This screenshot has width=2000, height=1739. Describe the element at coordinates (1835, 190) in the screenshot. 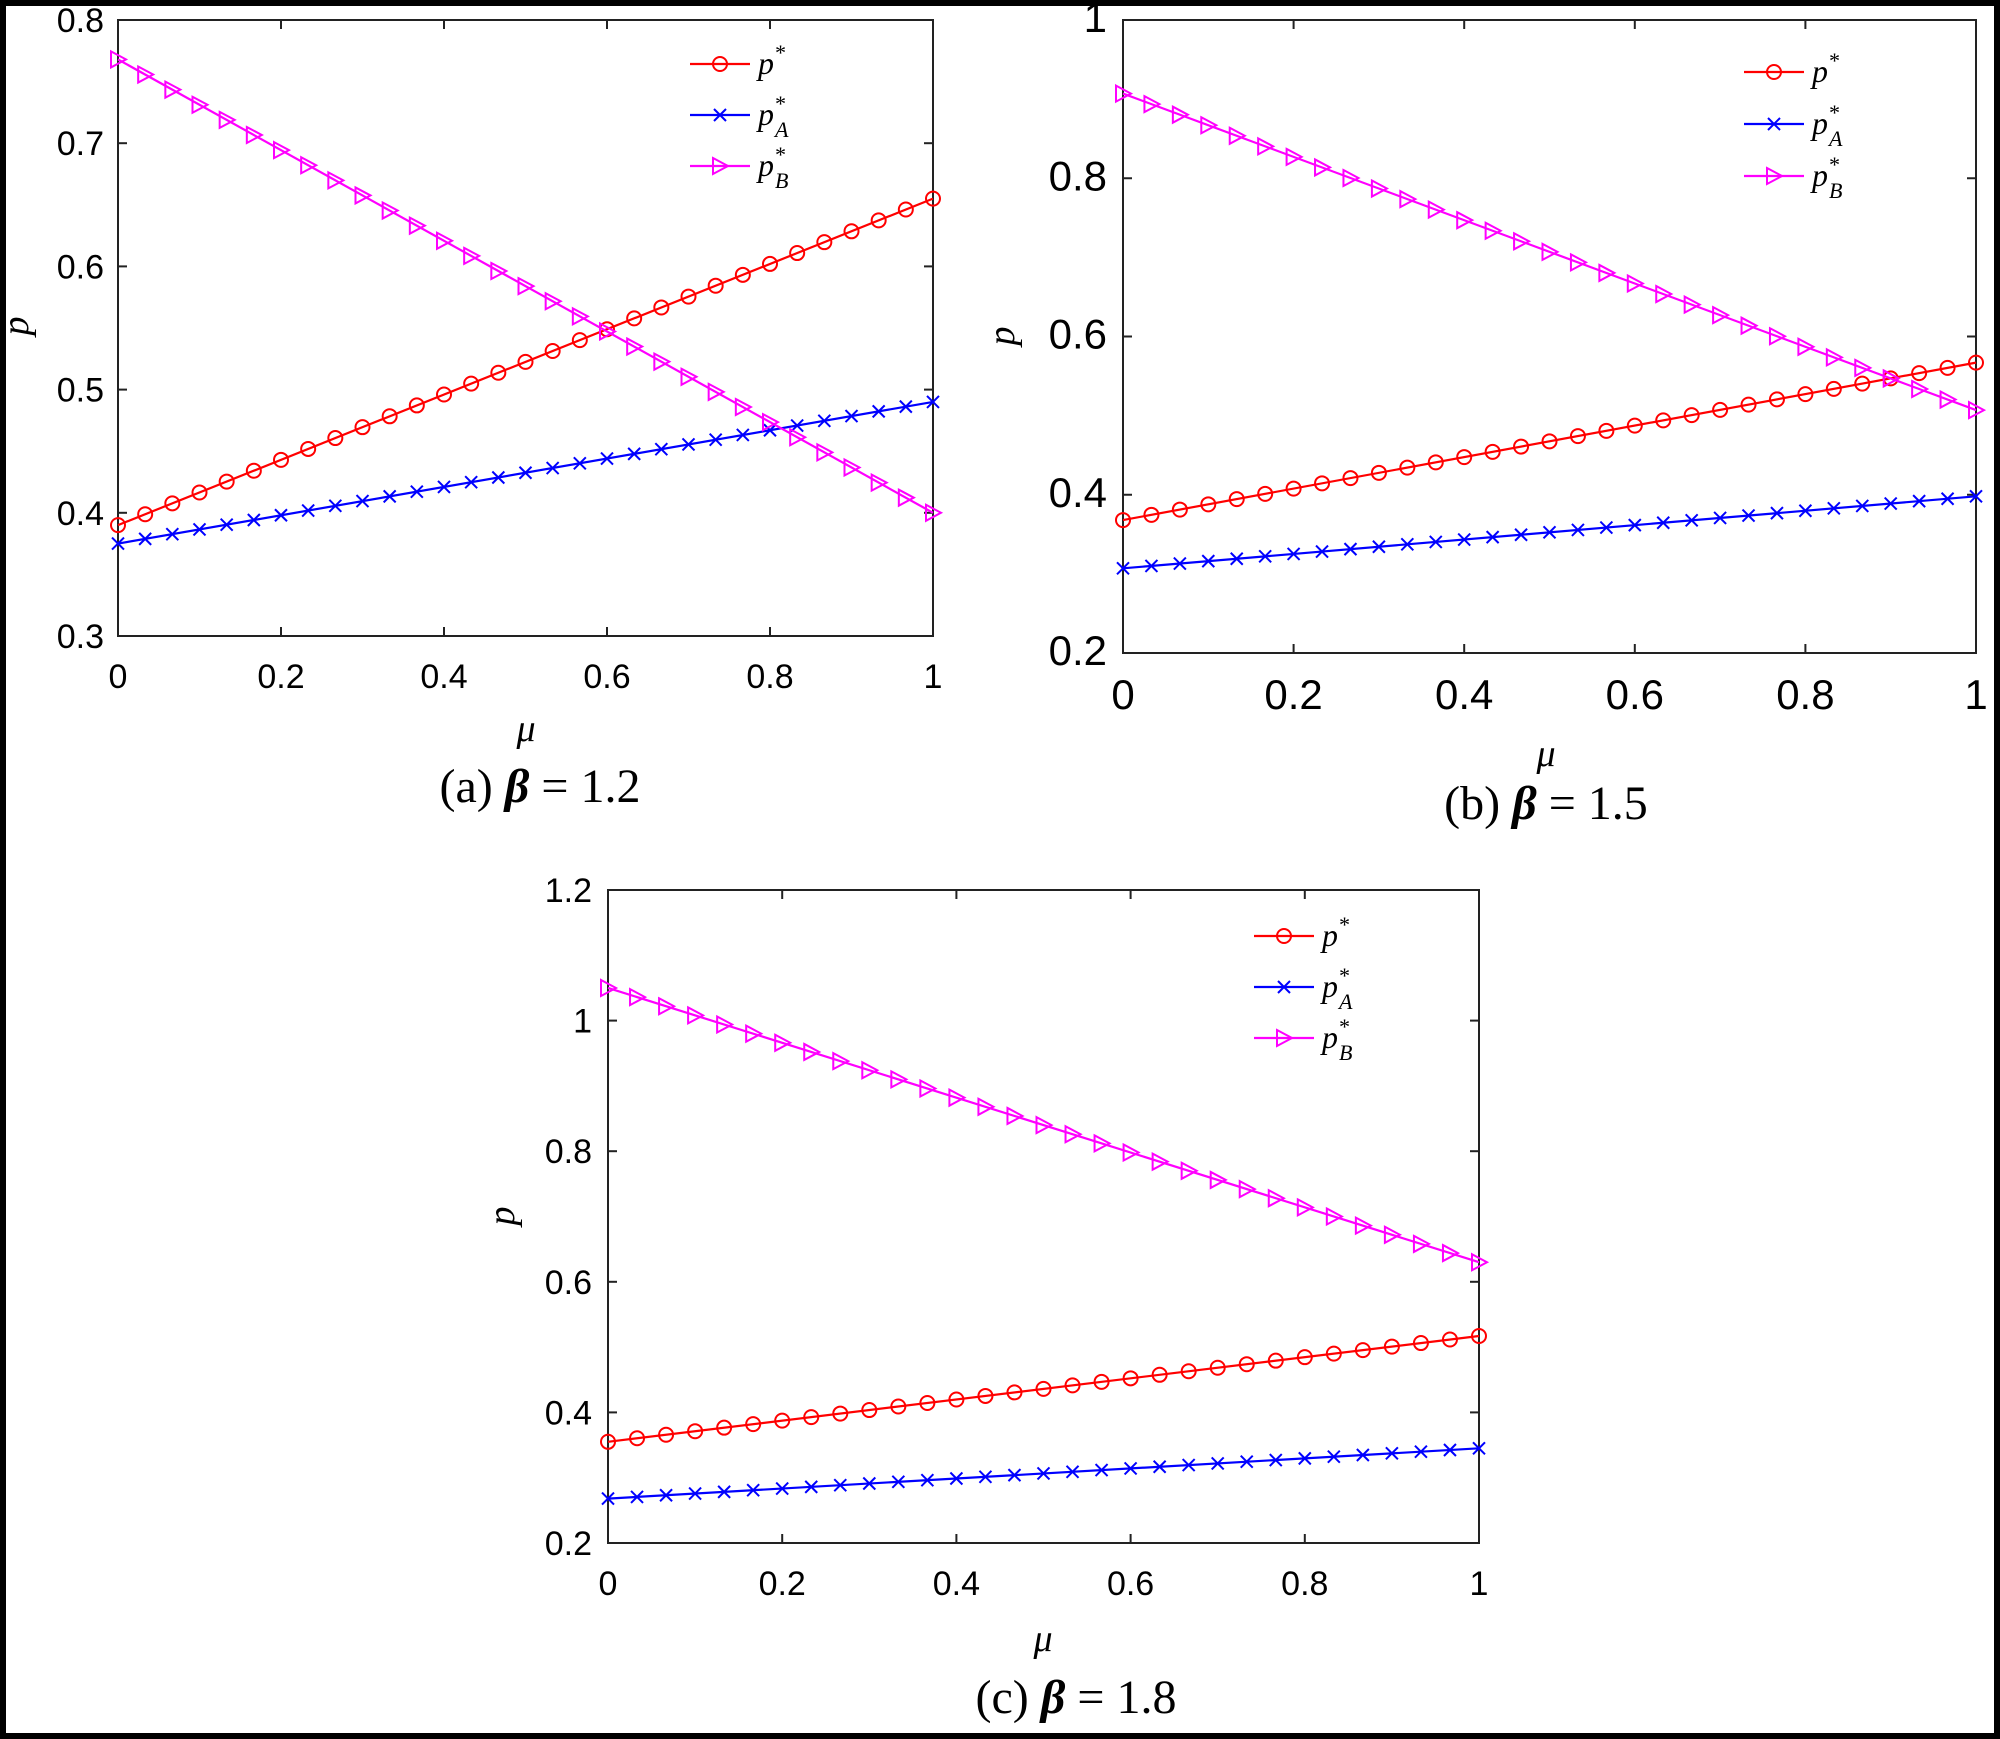

I see `legend-label-sub: B` at that location.